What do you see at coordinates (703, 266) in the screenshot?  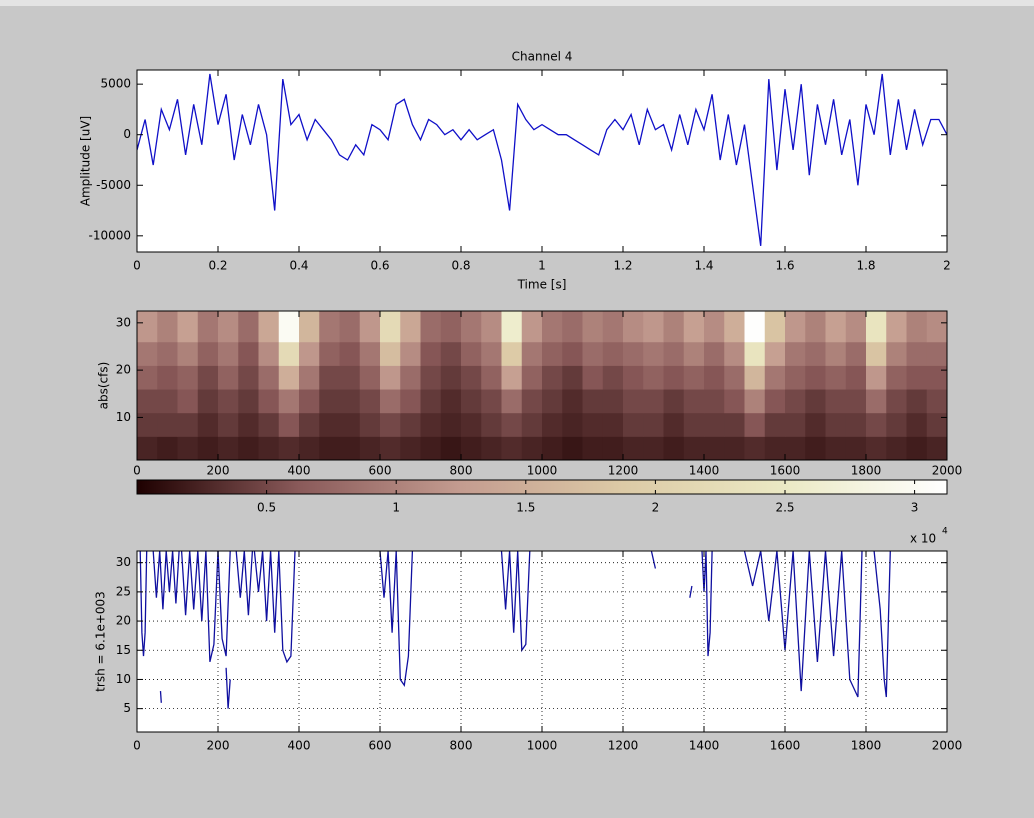 I see `x-tick-label: 1.4` at bounding box center [703, 266].